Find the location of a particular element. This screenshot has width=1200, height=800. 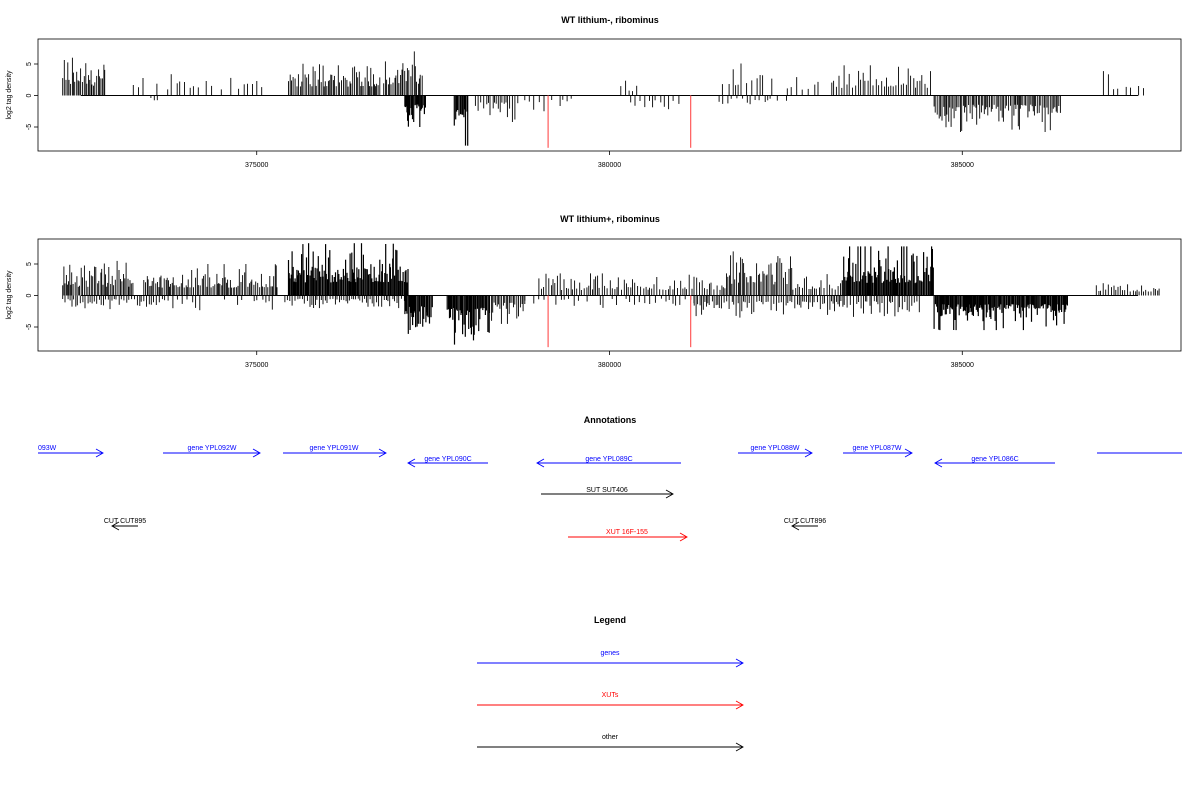

panel-2-highlight-bars is located at coordinates (619, 321).